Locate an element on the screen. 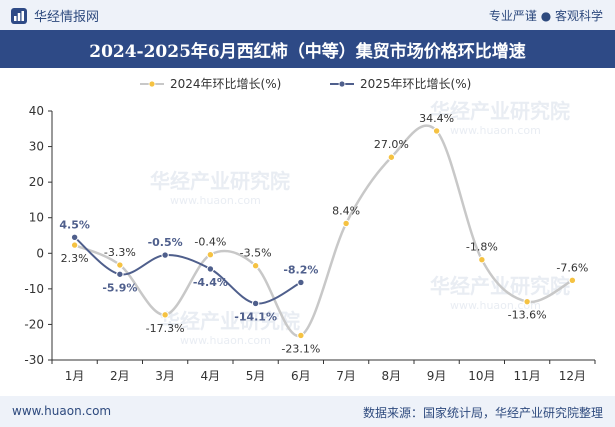  y-tick-label: -10 is located at coordinates (34, 289).